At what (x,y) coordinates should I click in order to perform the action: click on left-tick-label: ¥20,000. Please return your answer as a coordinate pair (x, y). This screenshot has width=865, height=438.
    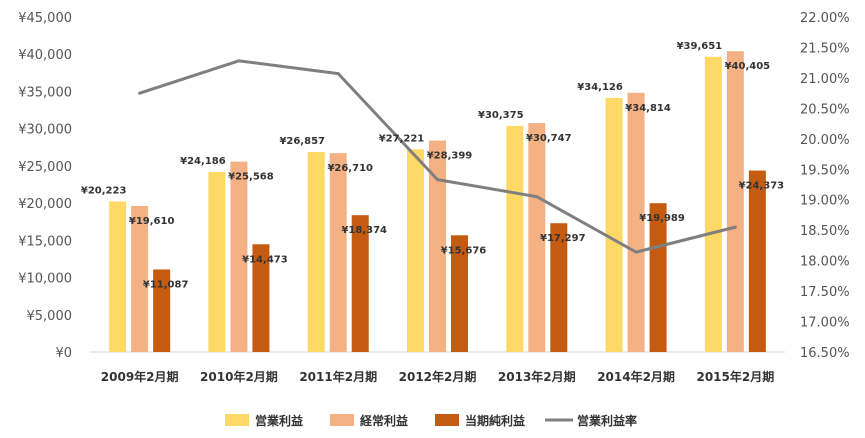
    Looking at the image, I should click on (45, 204).